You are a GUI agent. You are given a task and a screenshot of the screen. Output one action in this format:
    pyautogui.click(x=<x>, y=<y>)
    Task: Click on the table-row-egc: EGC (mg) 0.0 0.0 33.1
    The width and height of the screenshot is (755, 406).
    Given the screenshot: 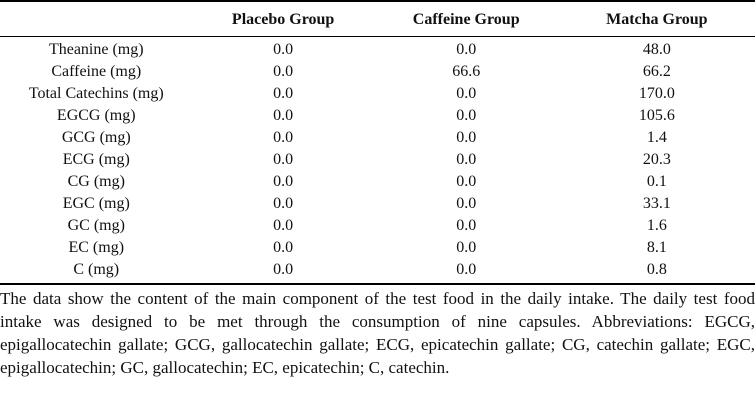 What is the action you would take?
    pyautogui.click(x=377, y=204)
    